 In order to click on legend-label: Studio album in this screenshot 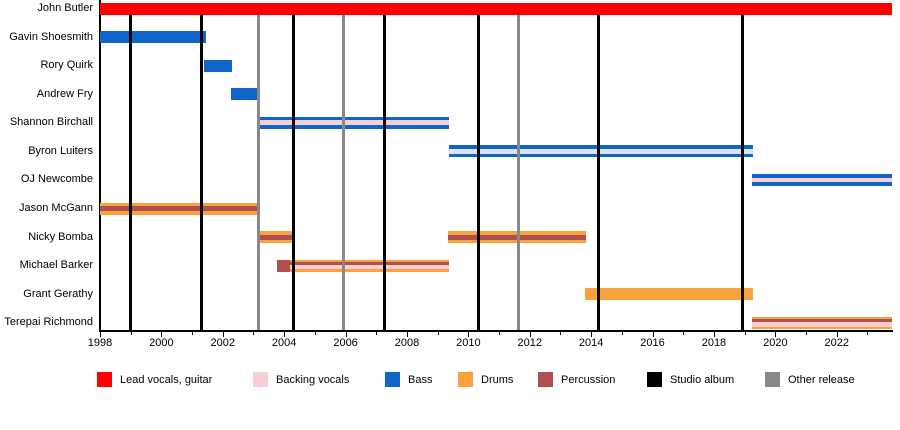, I will do `click(702, 380)`.